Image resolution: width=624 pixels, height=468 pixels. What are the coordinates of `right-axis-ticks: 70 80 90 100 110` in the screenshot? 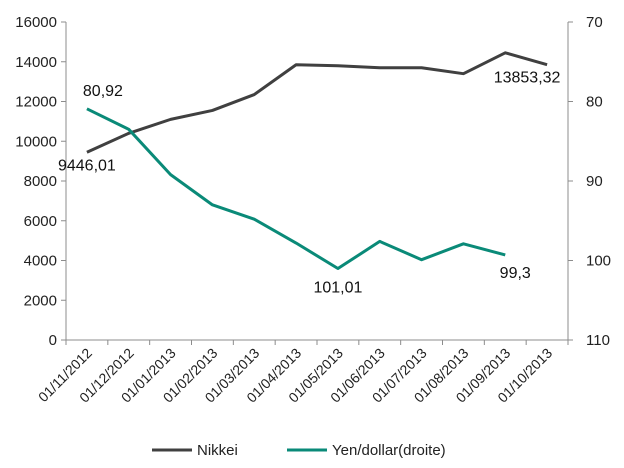 It's located at (589, 181).